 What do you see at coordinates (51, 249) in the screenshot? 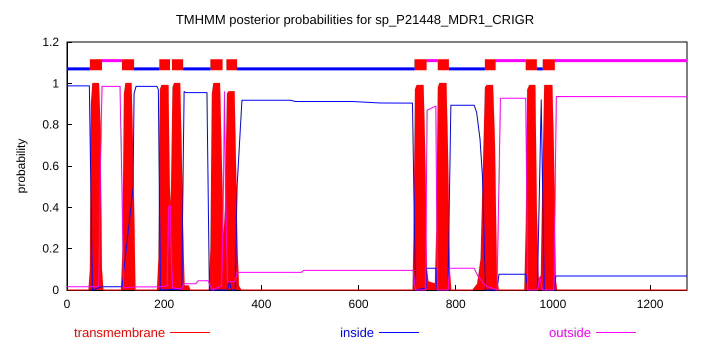
I see `y-tick-label: 0.2` at bounding box center [51, 249].